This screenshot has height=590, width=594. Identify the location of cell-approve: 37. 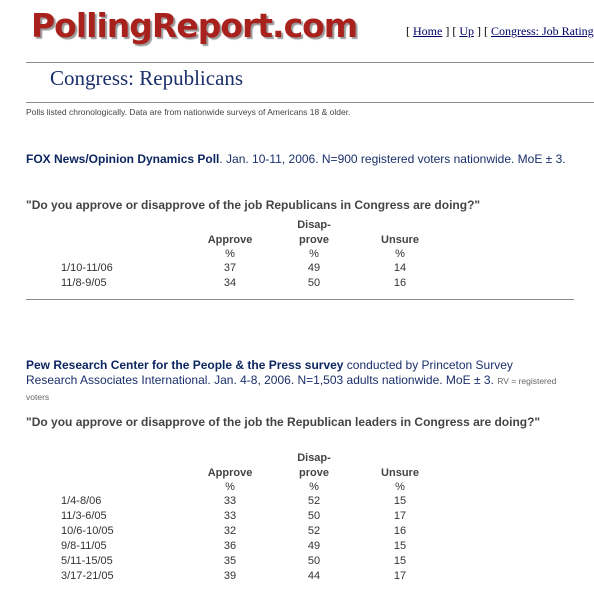
(230, 268).